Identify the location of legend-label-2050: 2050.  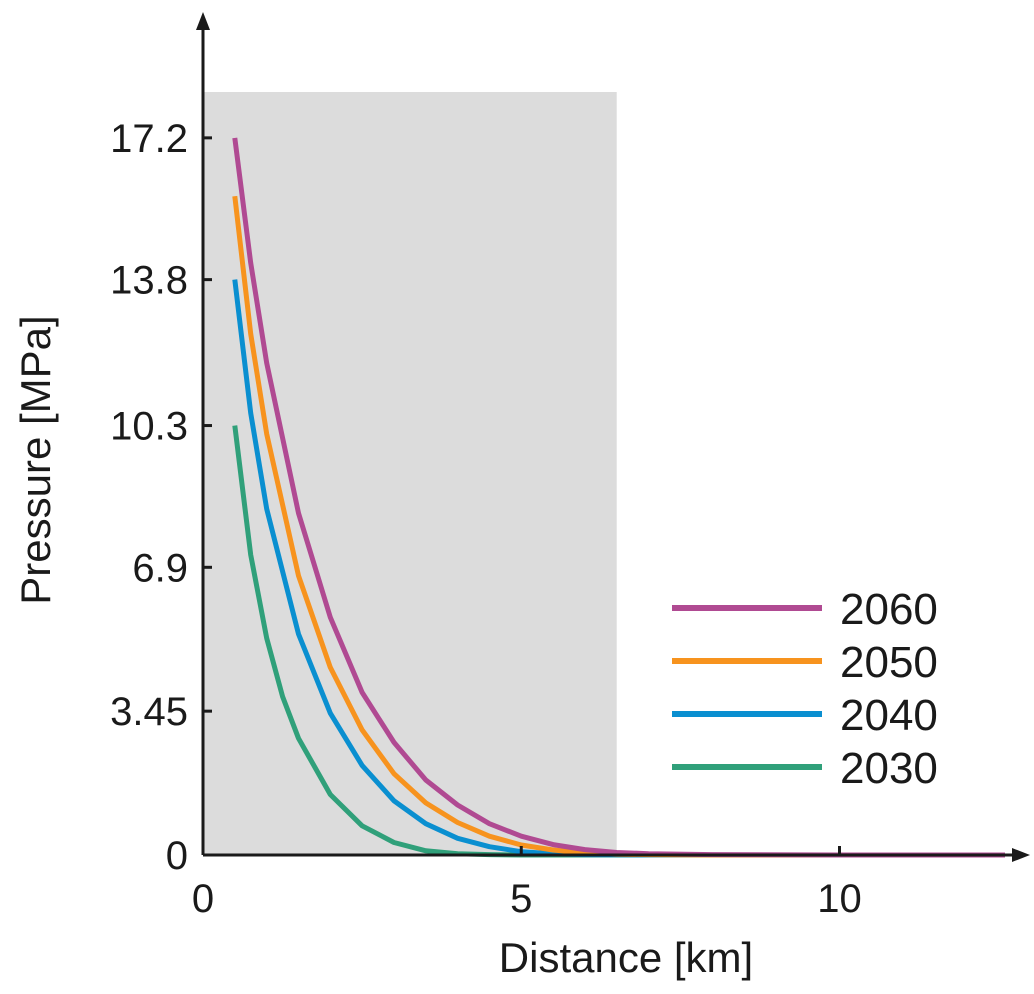
(889, 662).